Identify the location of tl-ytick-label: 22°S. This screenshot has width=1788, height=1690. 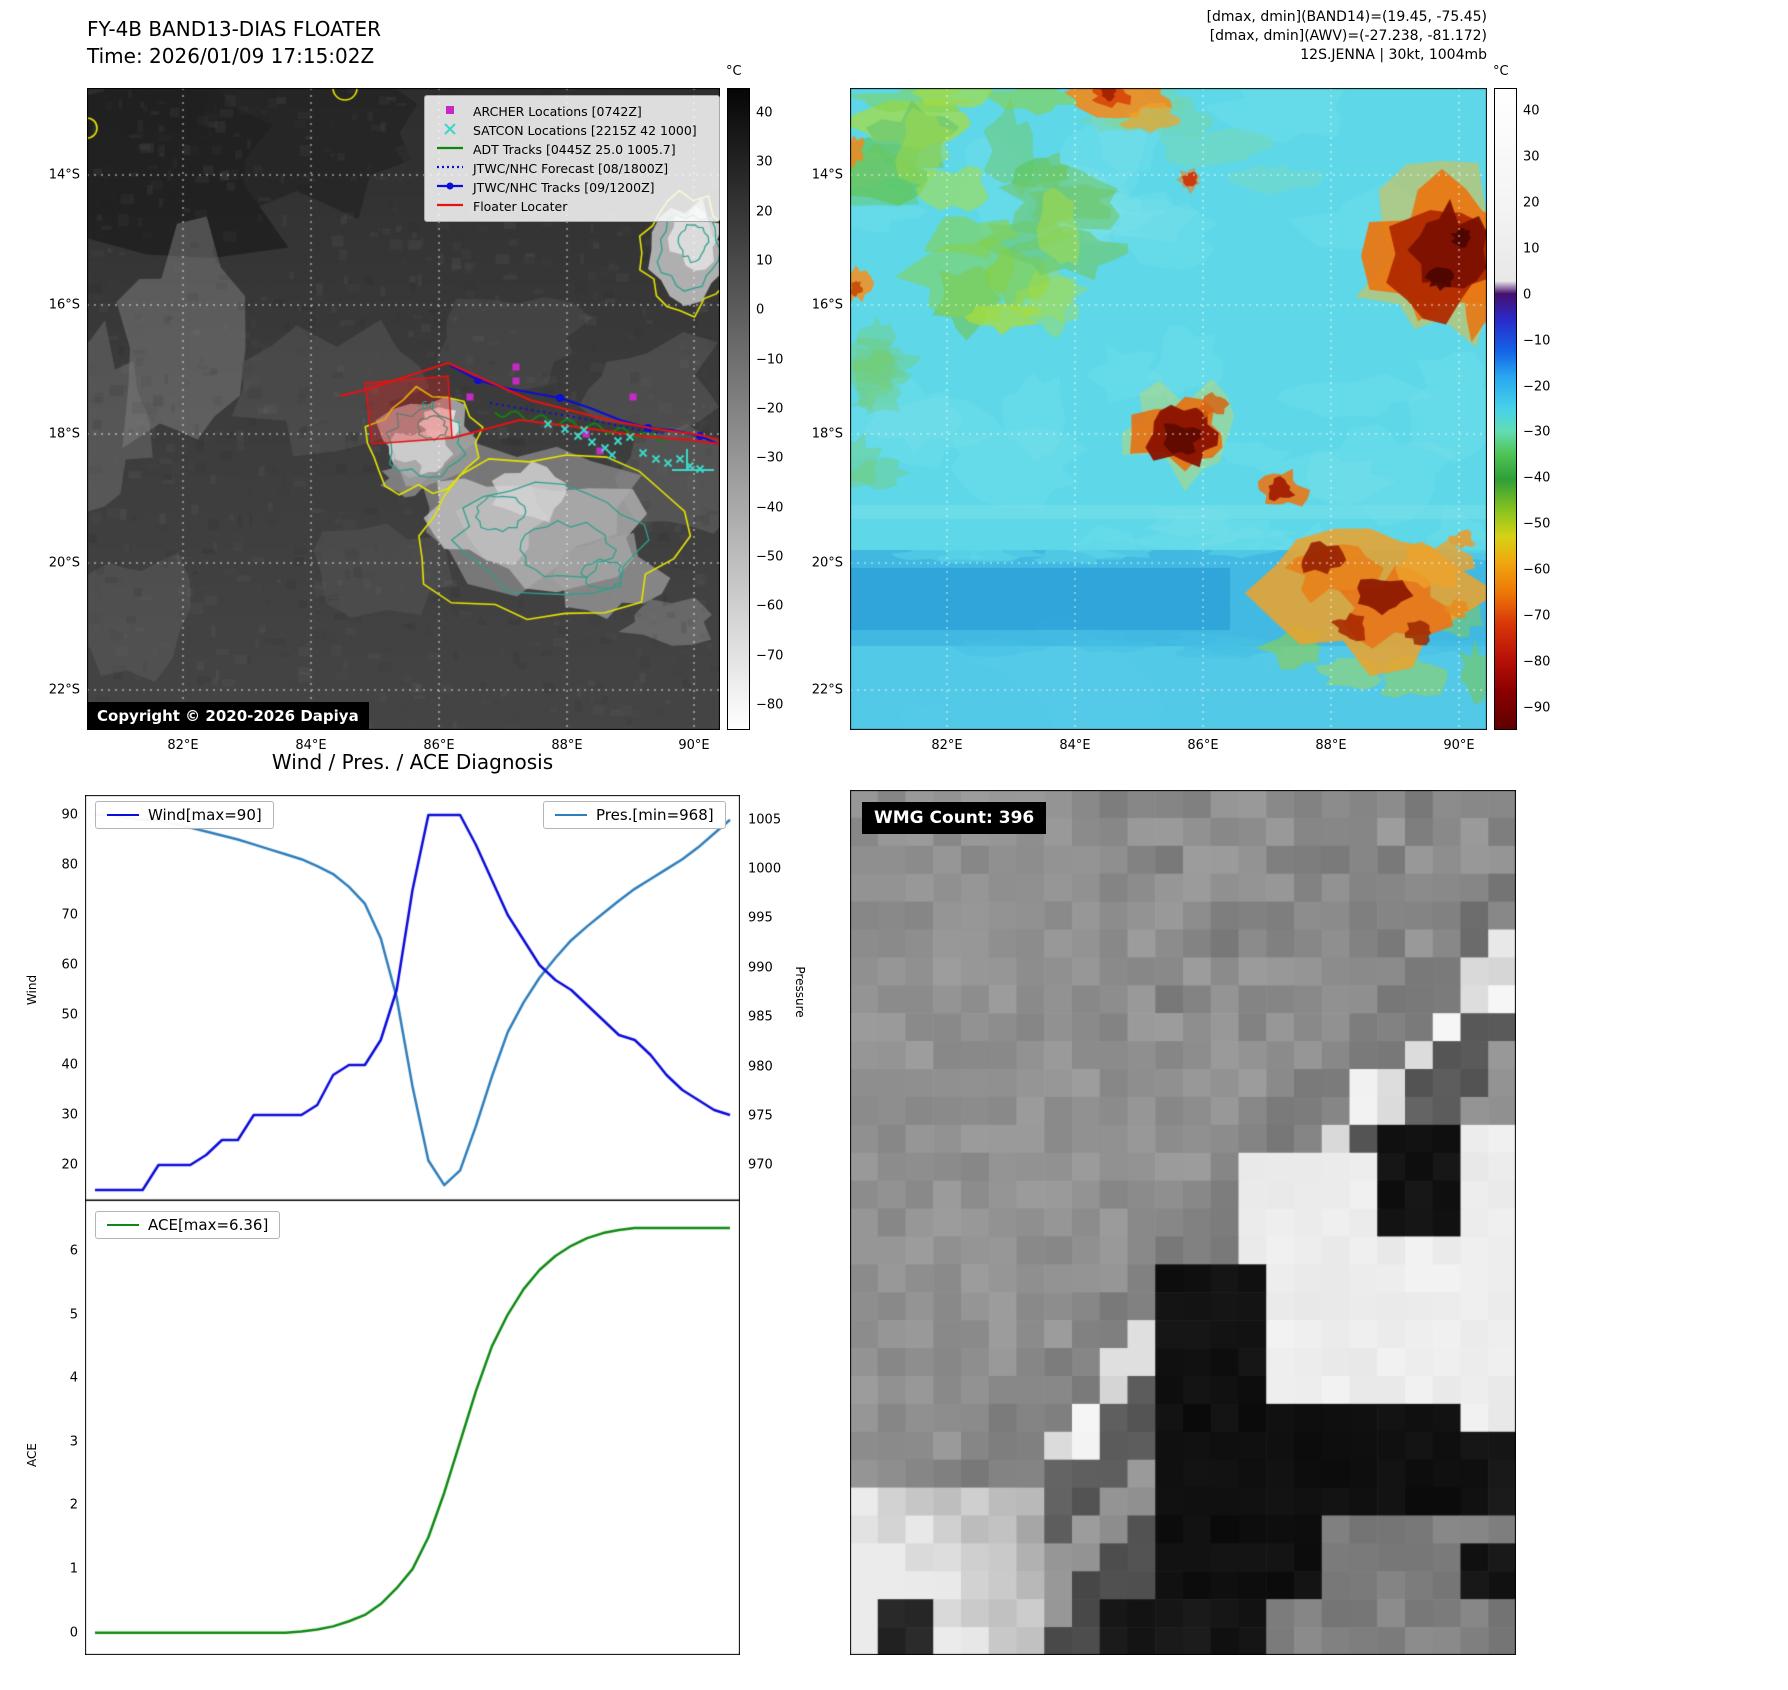
(64, 690).